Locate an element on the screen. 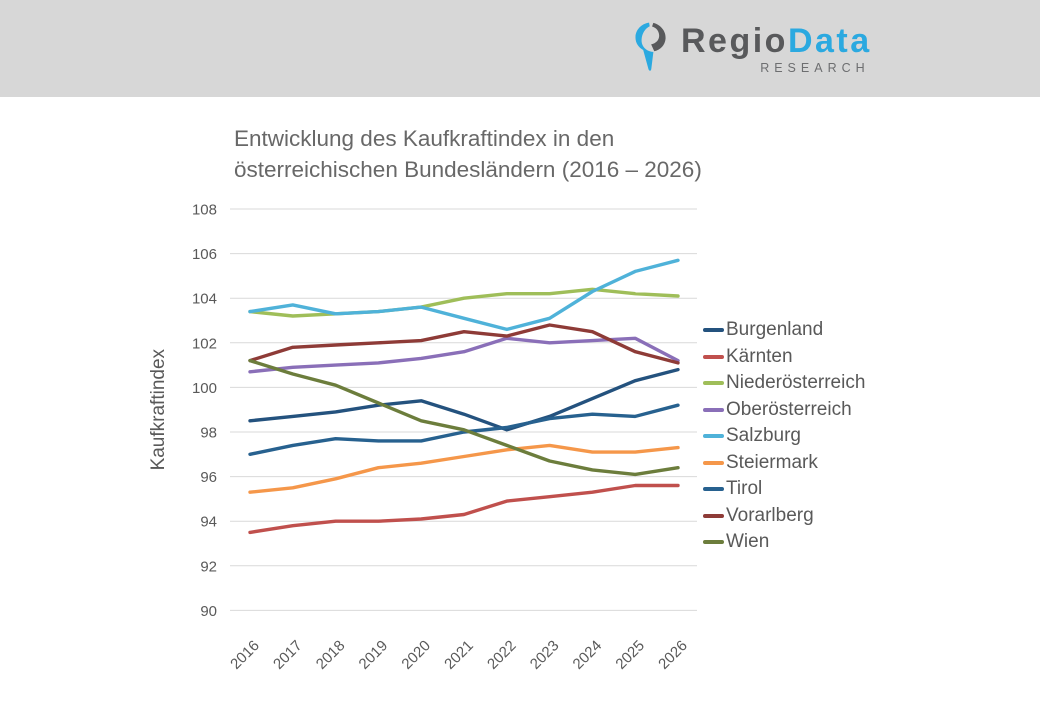 The image size is (1040, 720). legend-item-niederösterreich: Niederösterreich is located at coordinates (784, 383).